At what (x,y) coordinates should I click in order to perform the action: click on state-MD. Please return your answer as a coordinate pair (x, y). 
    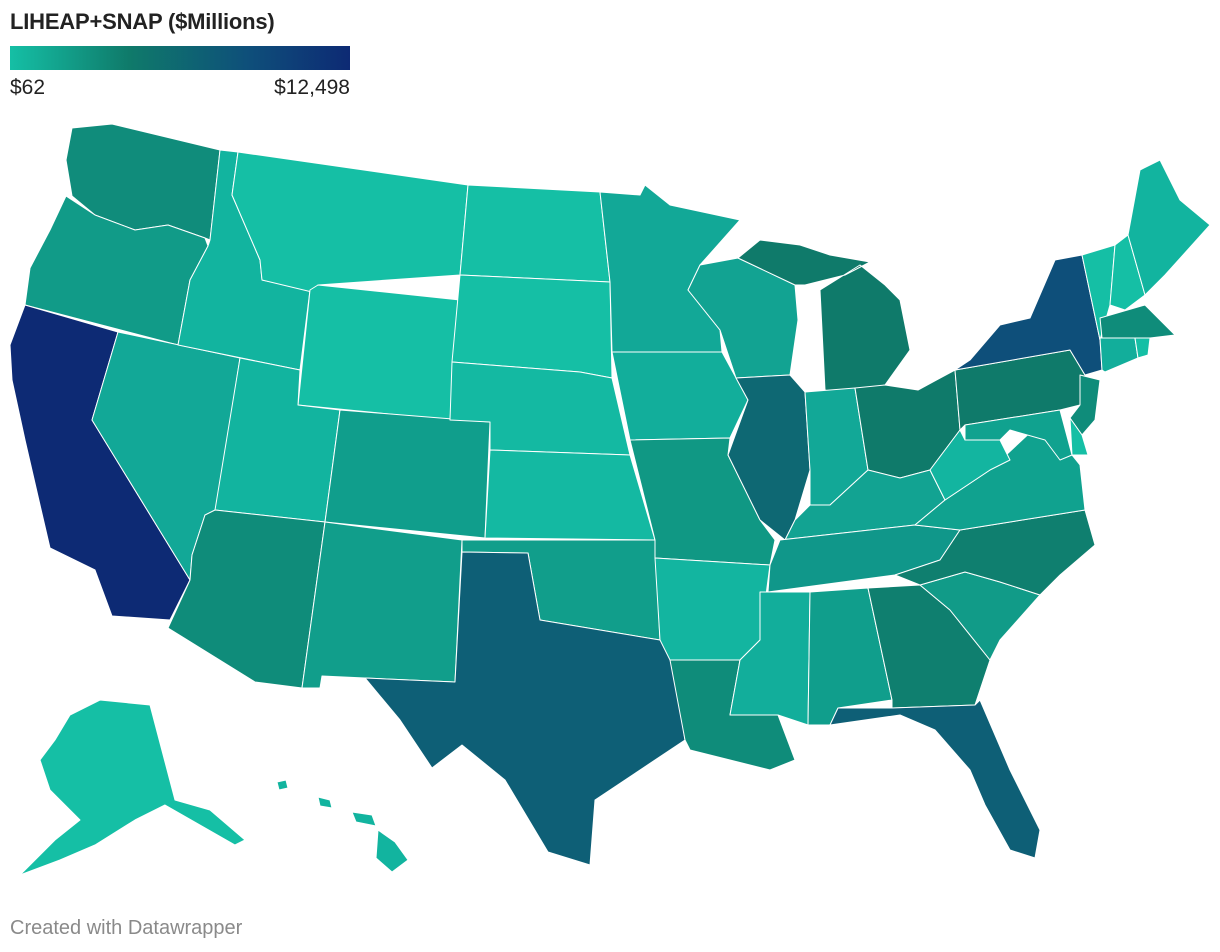
    Looking at the image, I should click on (1018, 435).